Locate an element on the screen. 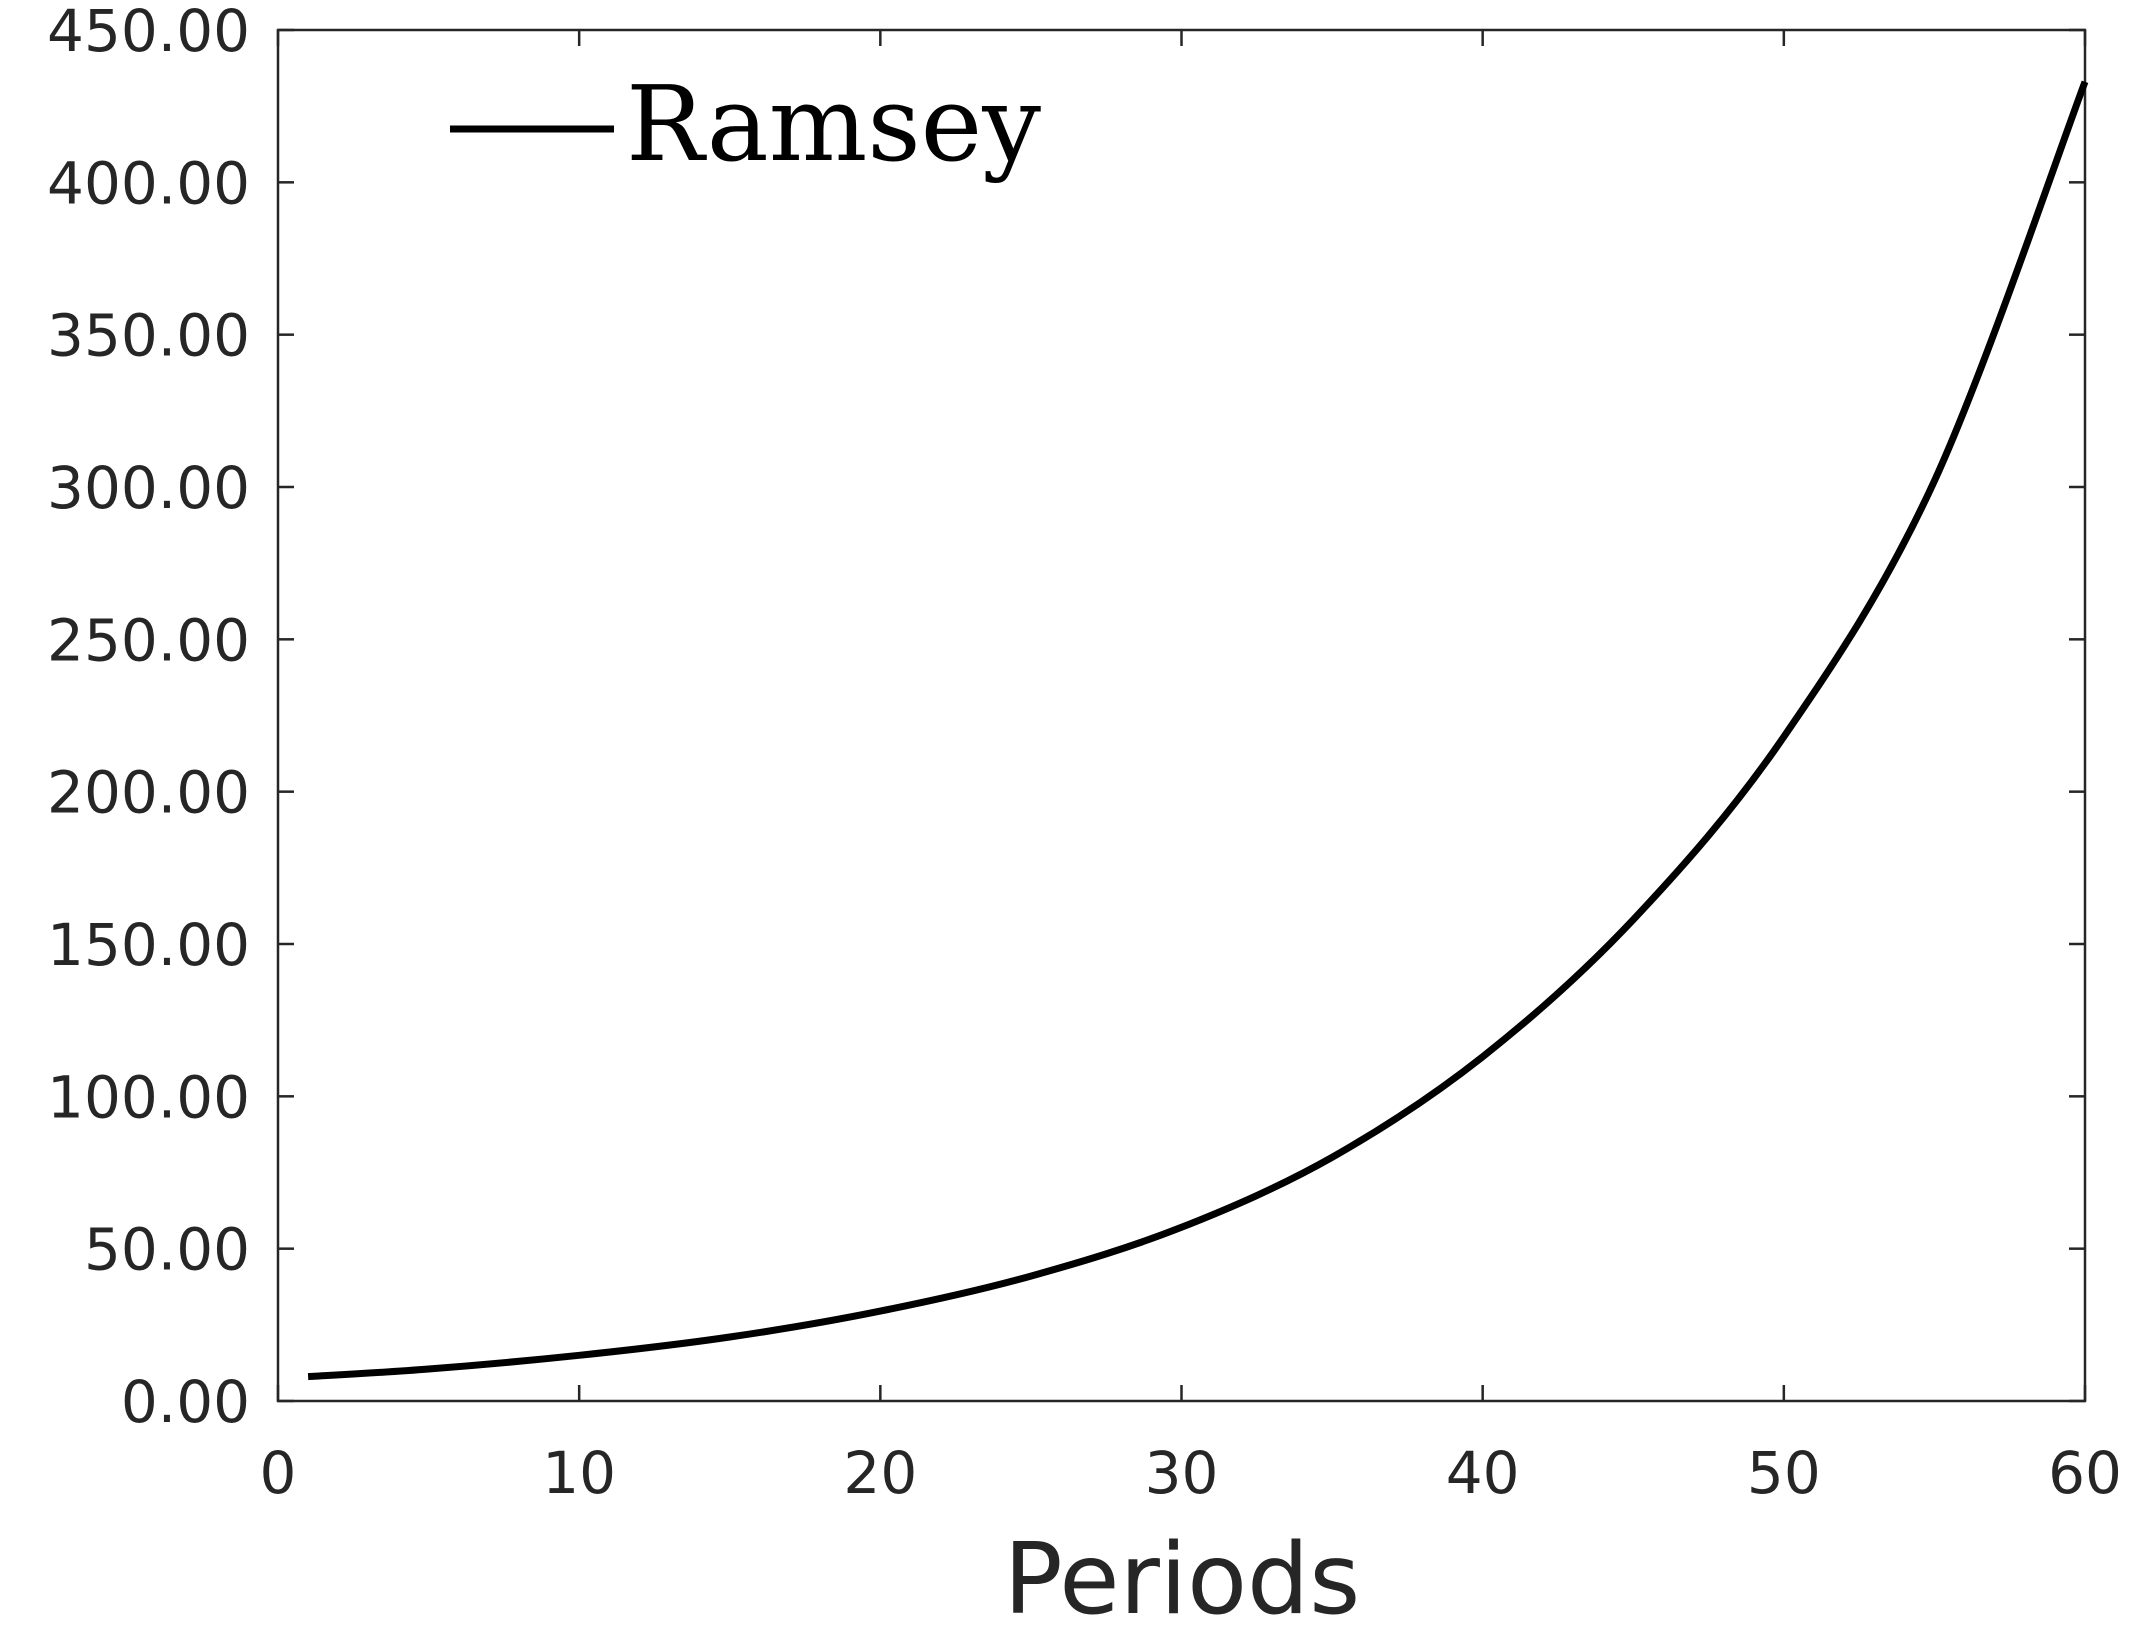 Image resolution: width=2129 pixels, height=1627 pixels. y-tick-label: 100.00 is located at coordinates (148, 1097).